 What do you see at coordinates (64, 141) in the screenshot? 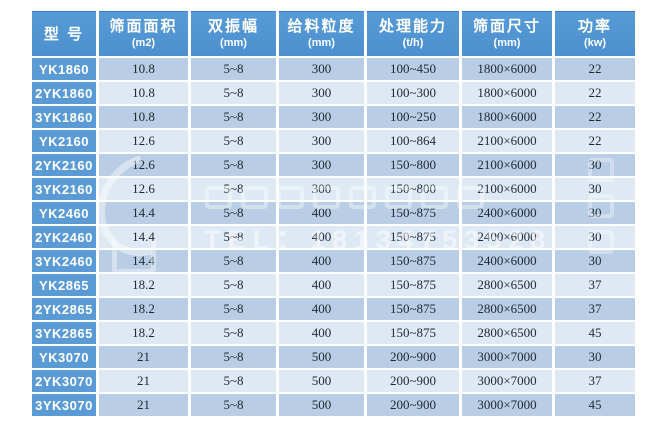
I see `model-cell: YK2160` at bounding box center [64, 141].